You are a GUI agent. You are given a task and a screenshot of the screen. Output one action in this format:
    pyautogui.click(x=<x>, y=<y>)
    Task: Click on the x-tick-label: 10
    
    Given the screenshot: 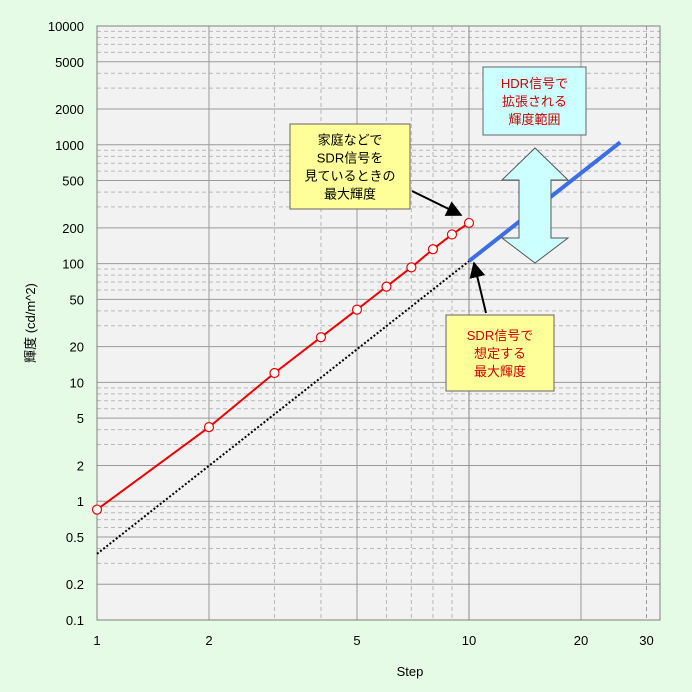 What is the action you would take?
    pyautogui.click(x=469, y=640)
    